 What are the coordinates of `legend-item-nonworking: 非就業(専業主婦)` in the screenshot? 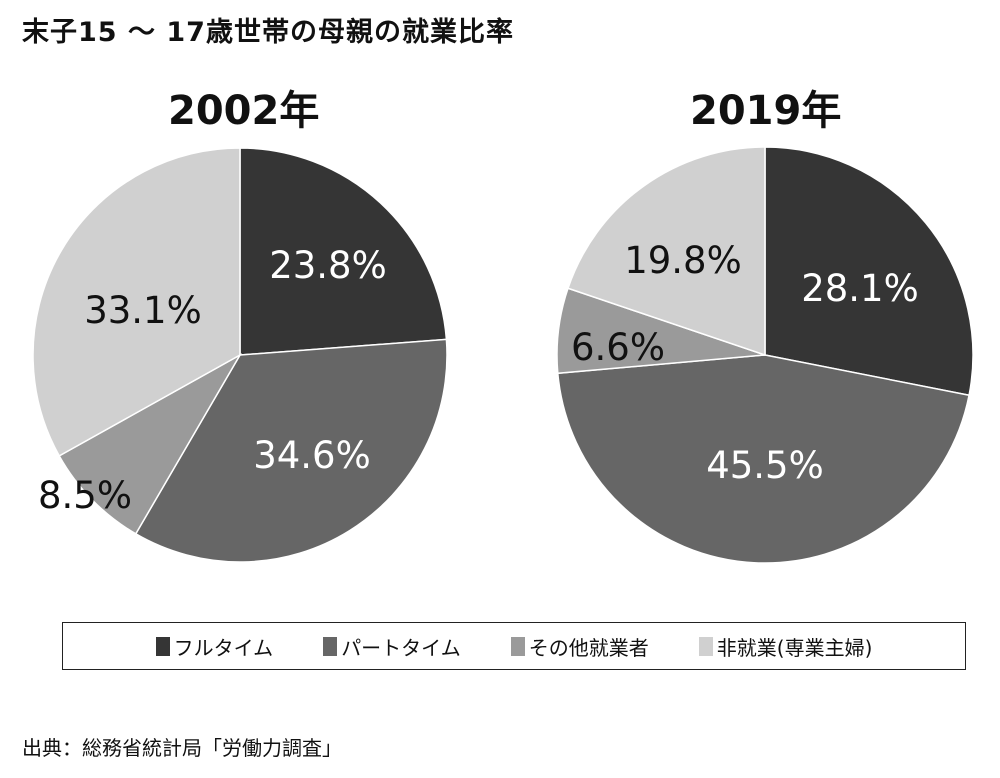 It's located at (785, 646).